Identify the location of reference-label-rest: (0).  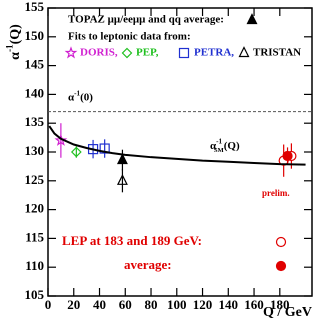
(86, 97).